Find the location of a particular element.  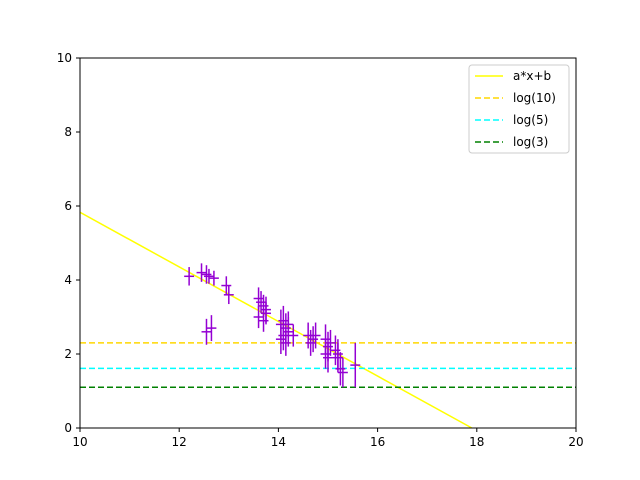

x-tick-label: 18 is located at coordinates (476, 442).